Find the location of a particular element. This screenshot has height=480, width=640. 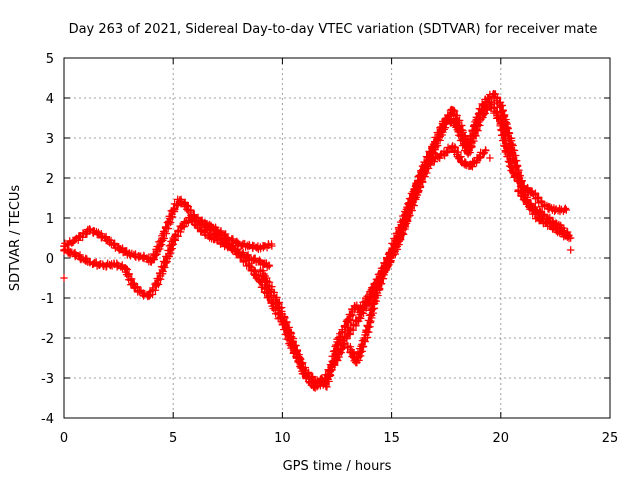

x-tick-label: 10 is located at coordinates (282, 438).